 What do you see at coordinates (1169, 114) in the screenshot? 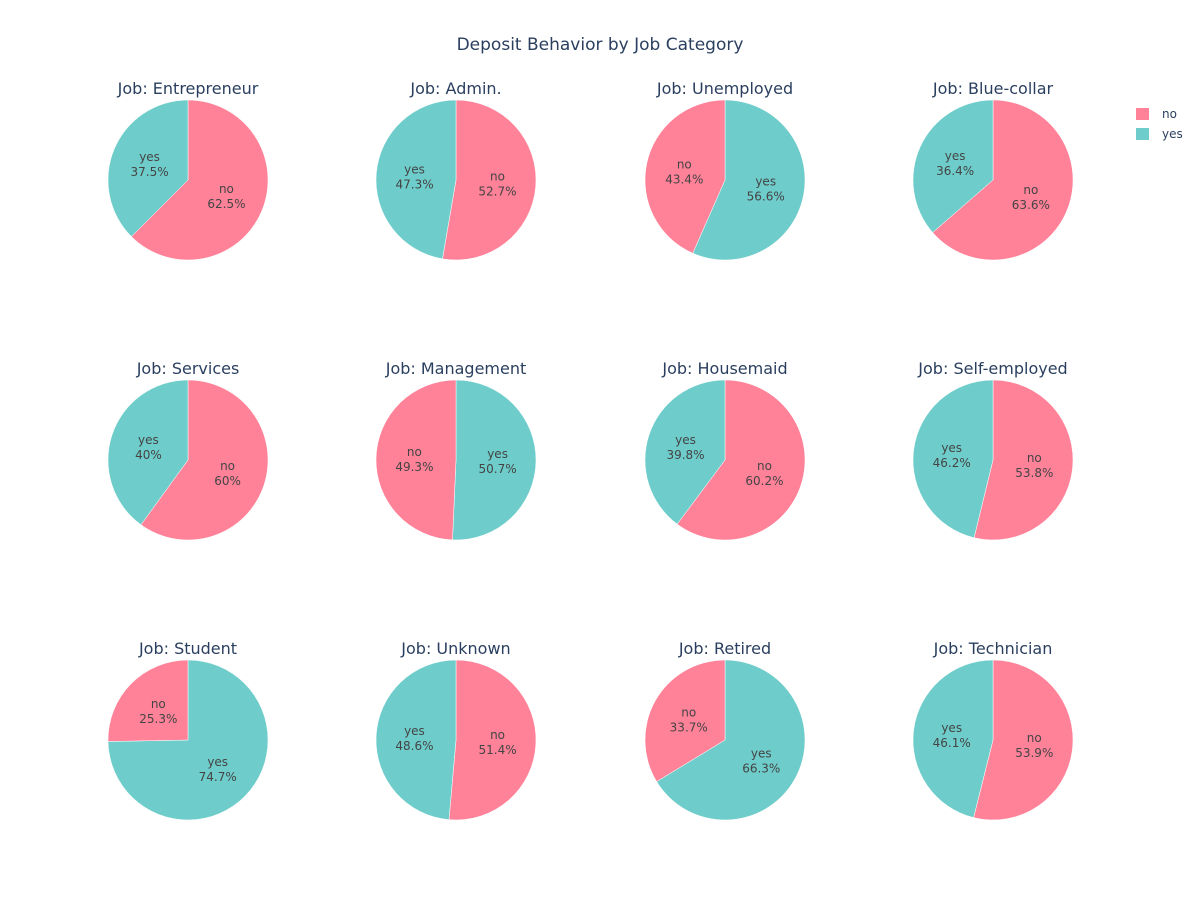
I see `legend-label-no: no` at bounding box center [1169, 114].